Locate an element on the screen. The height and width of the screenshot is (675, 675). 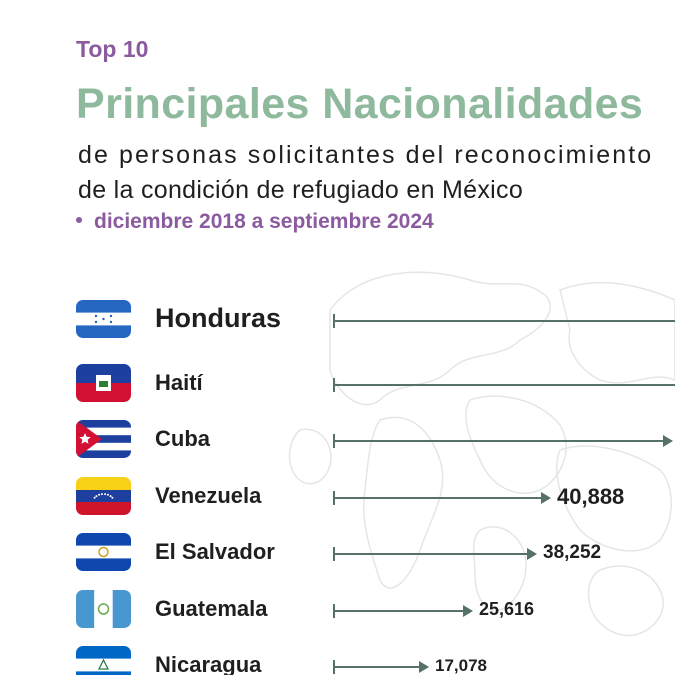
chart-kicker: Top 10 is located at coordinates (112, 49).